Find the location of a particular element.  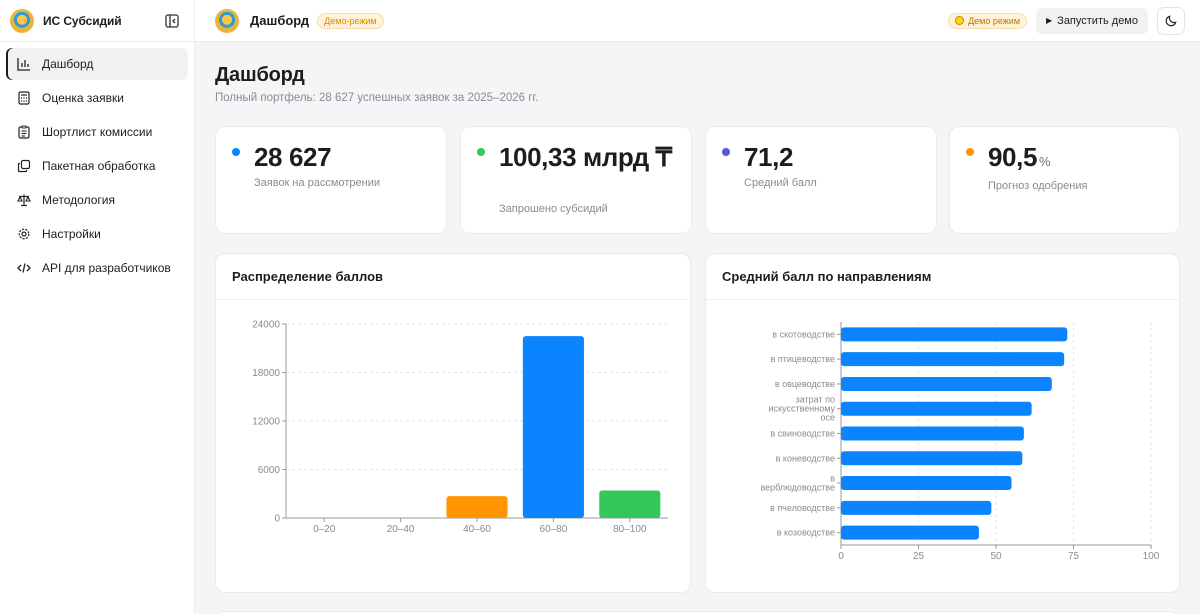

y-tick-label: 6000 is located at coordinates (269, 470).